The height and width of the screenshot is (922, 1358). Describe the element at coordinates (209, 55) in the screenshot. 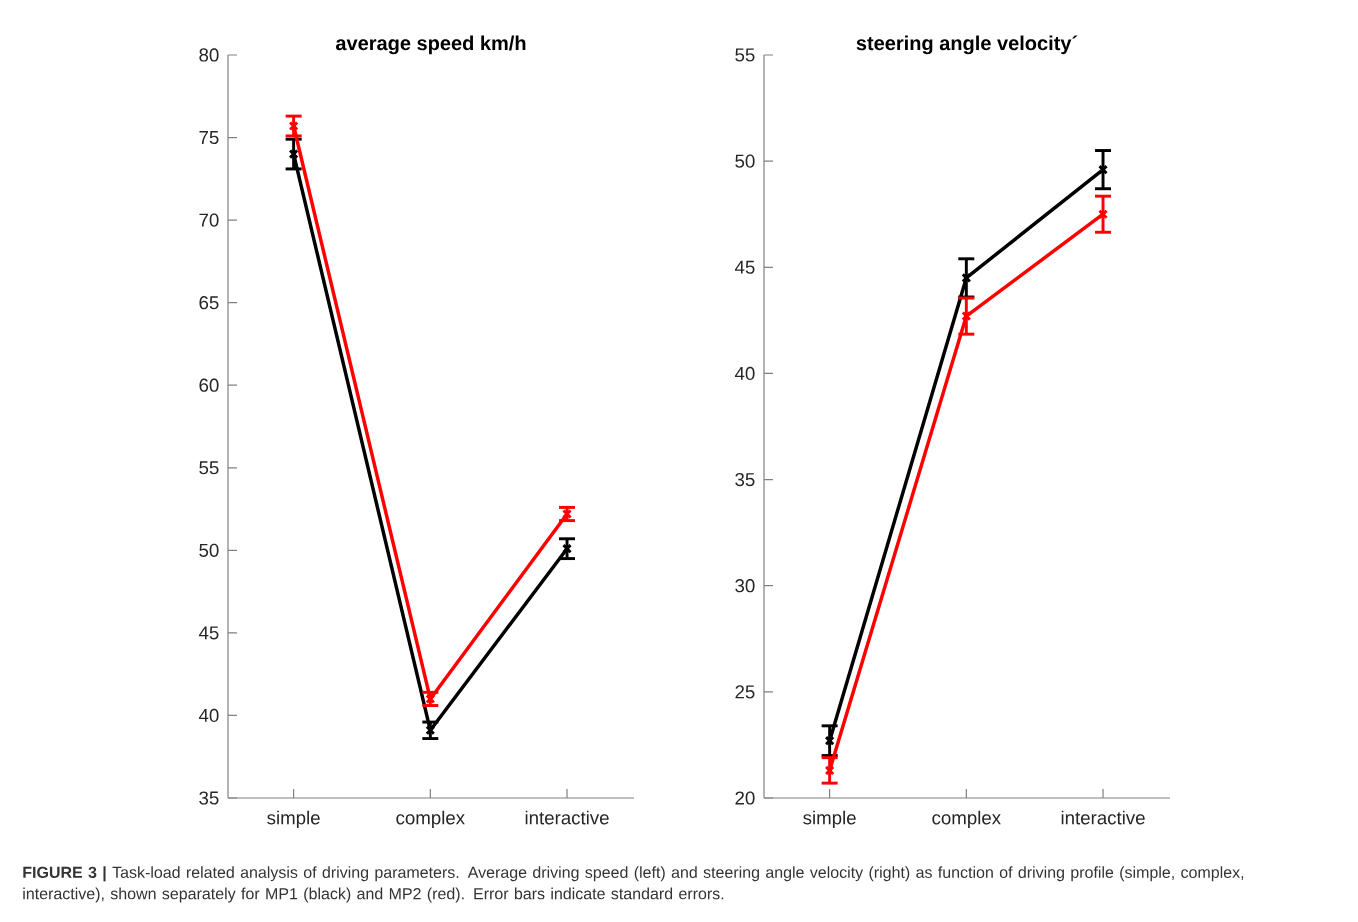

I see `y-tick-label: 80` at that location.